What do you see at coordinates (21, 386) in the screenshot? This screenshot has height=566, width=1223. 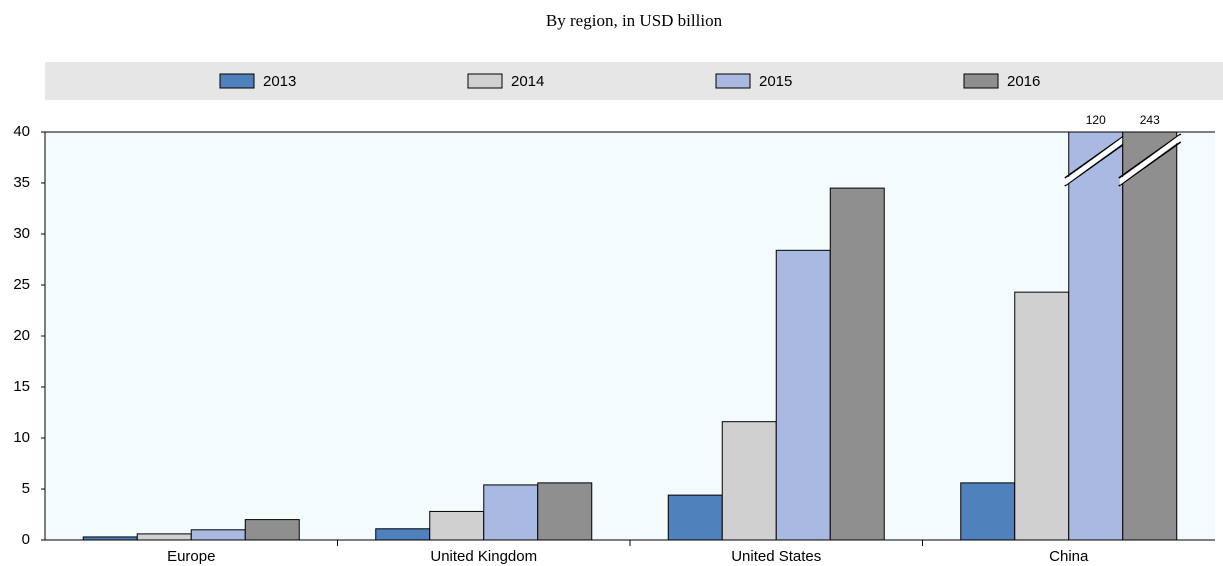 I see `y-tick-label: 15` at bounding box center [21, 386].